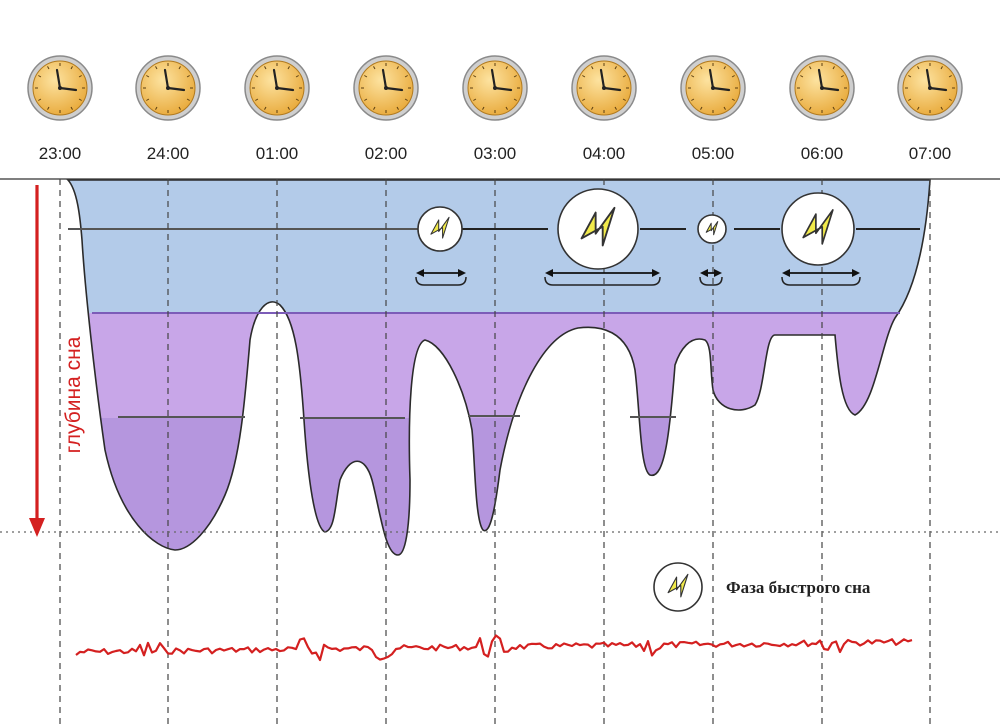 This screenshot has height=728, width=1000. I want to click on depth-axis-arrowhead, so click(37, 527).